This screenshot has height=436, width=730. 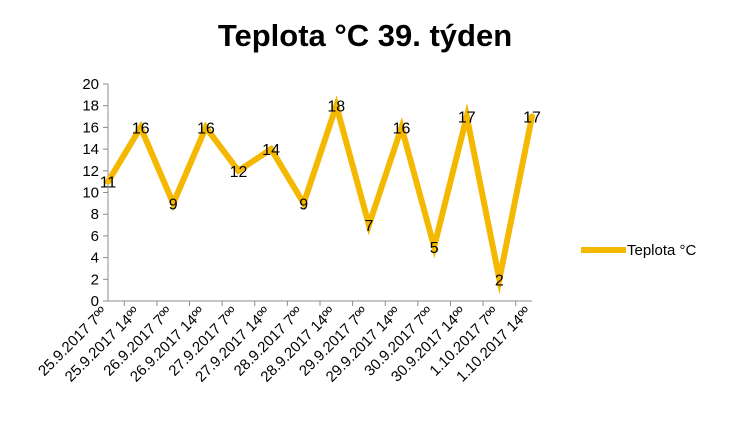 I want to click on data-label: 18, so click(x=336, y=107).